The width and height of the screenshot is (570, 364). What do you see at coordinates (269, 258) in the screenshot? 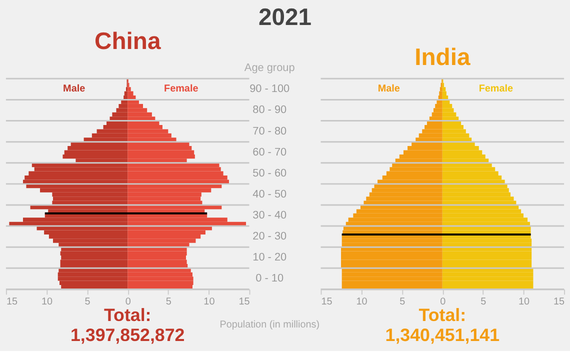
I see `y-tick-label: 10 - 20` at bounding box center [269, 258].